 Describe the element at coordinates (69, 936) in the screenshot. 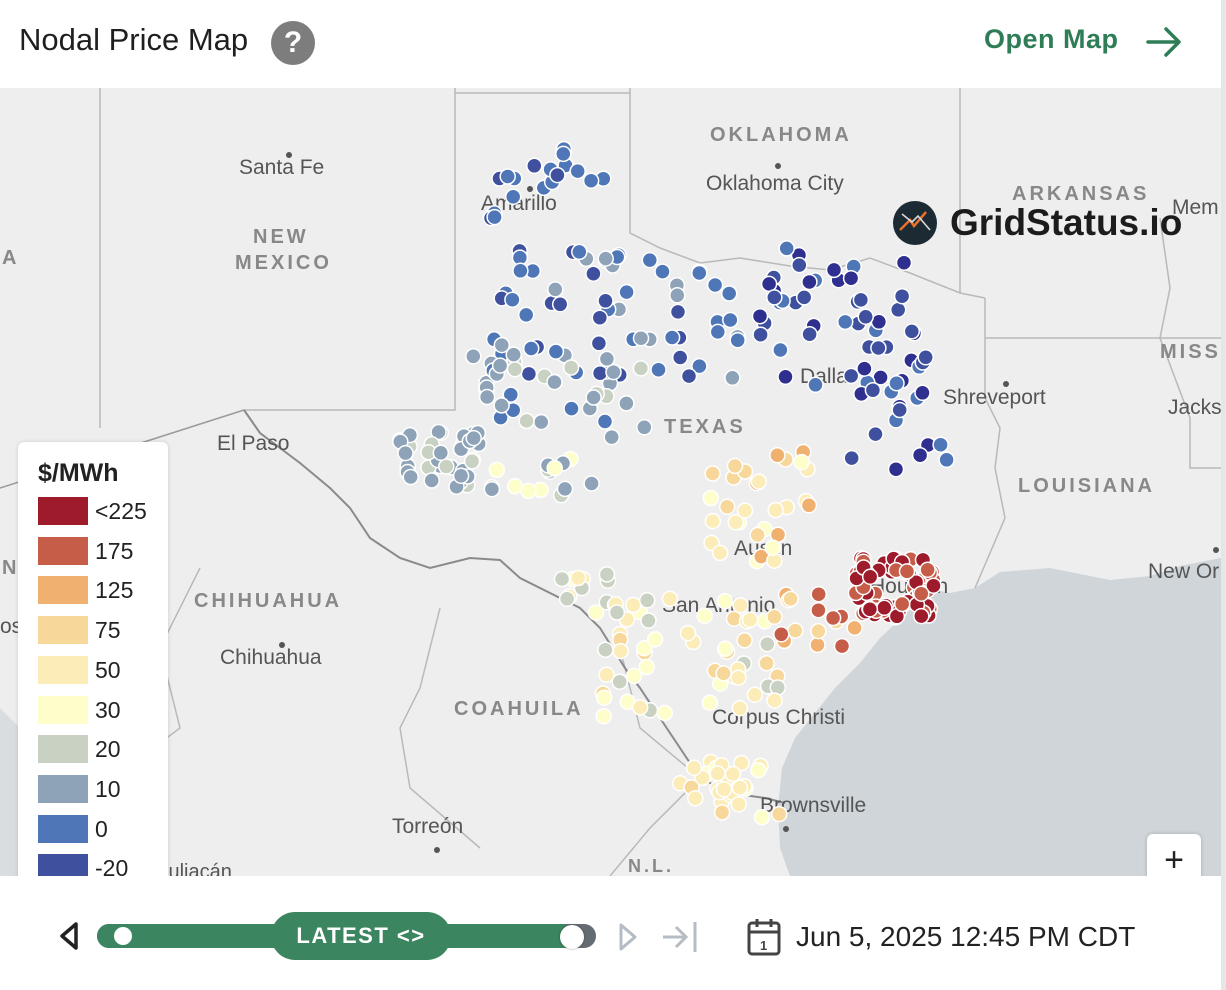

I see `step-back-icon` at that location.